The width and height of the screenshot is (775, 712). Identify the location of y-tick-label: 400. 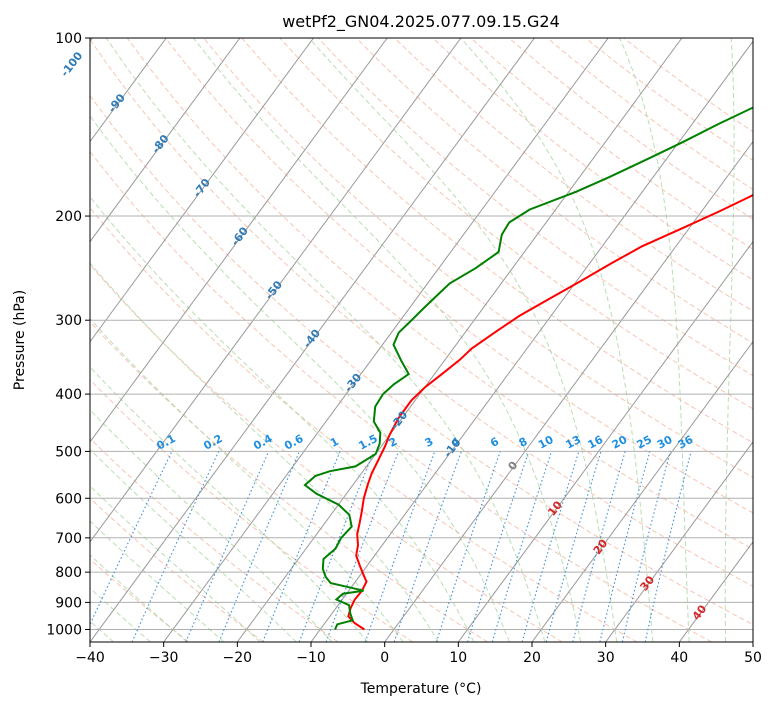
(68, 395).